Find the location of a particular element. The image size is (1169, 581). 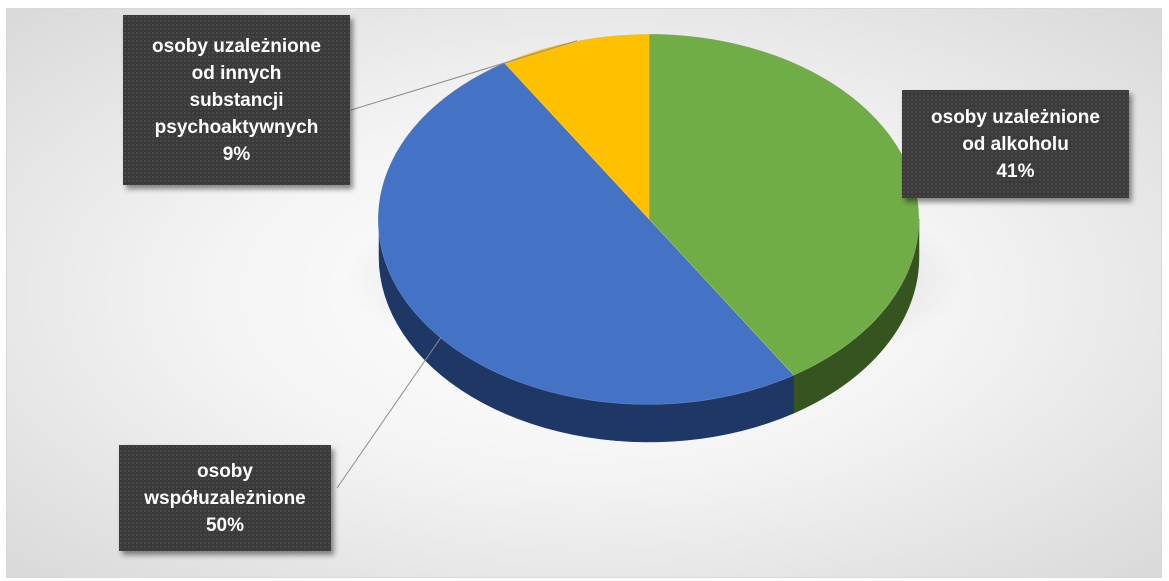

data-label-alkohol: osoby uzależnione od alkoholu 41% is located at coordinates (1015, 144).